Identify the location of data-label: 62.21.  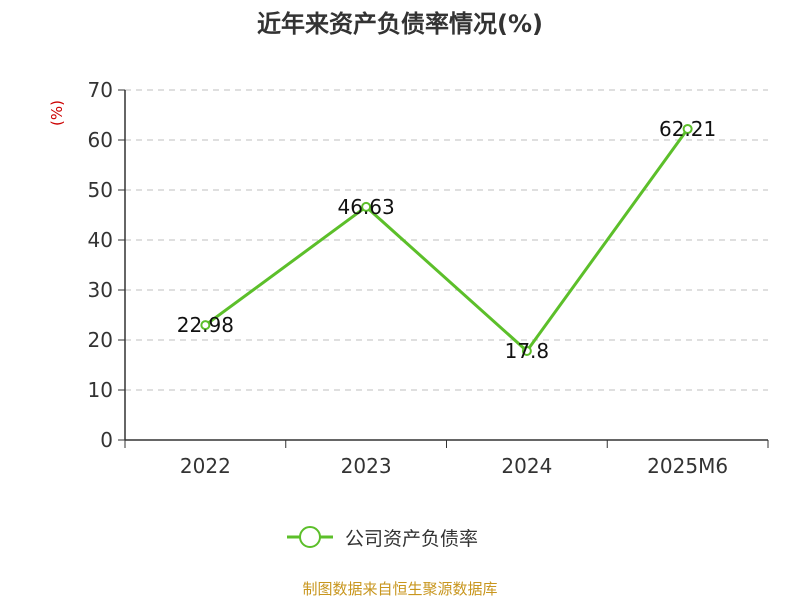
(687, 129).